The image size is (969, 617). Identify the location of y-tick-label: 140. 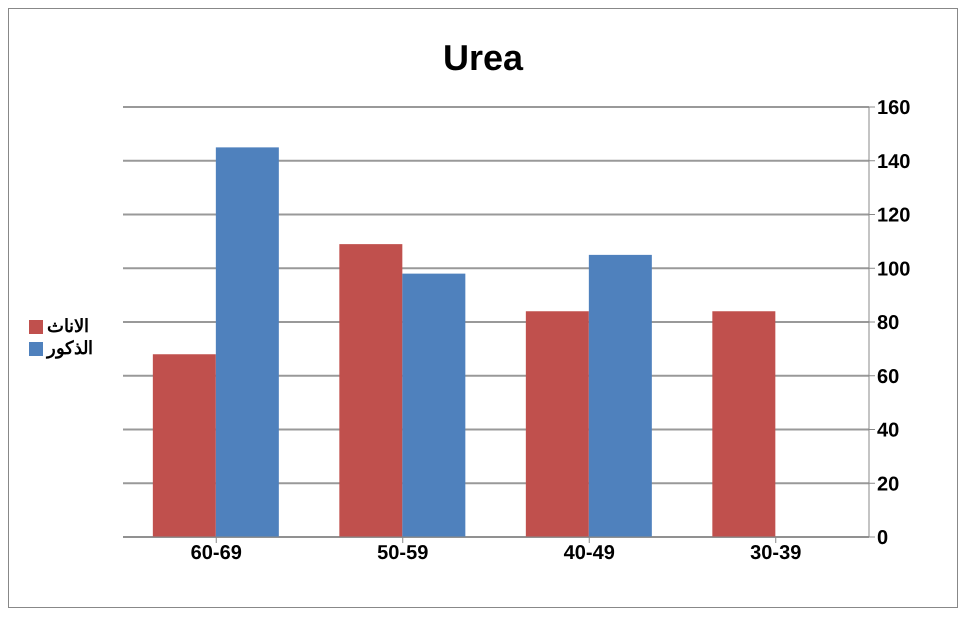
(893, 161).